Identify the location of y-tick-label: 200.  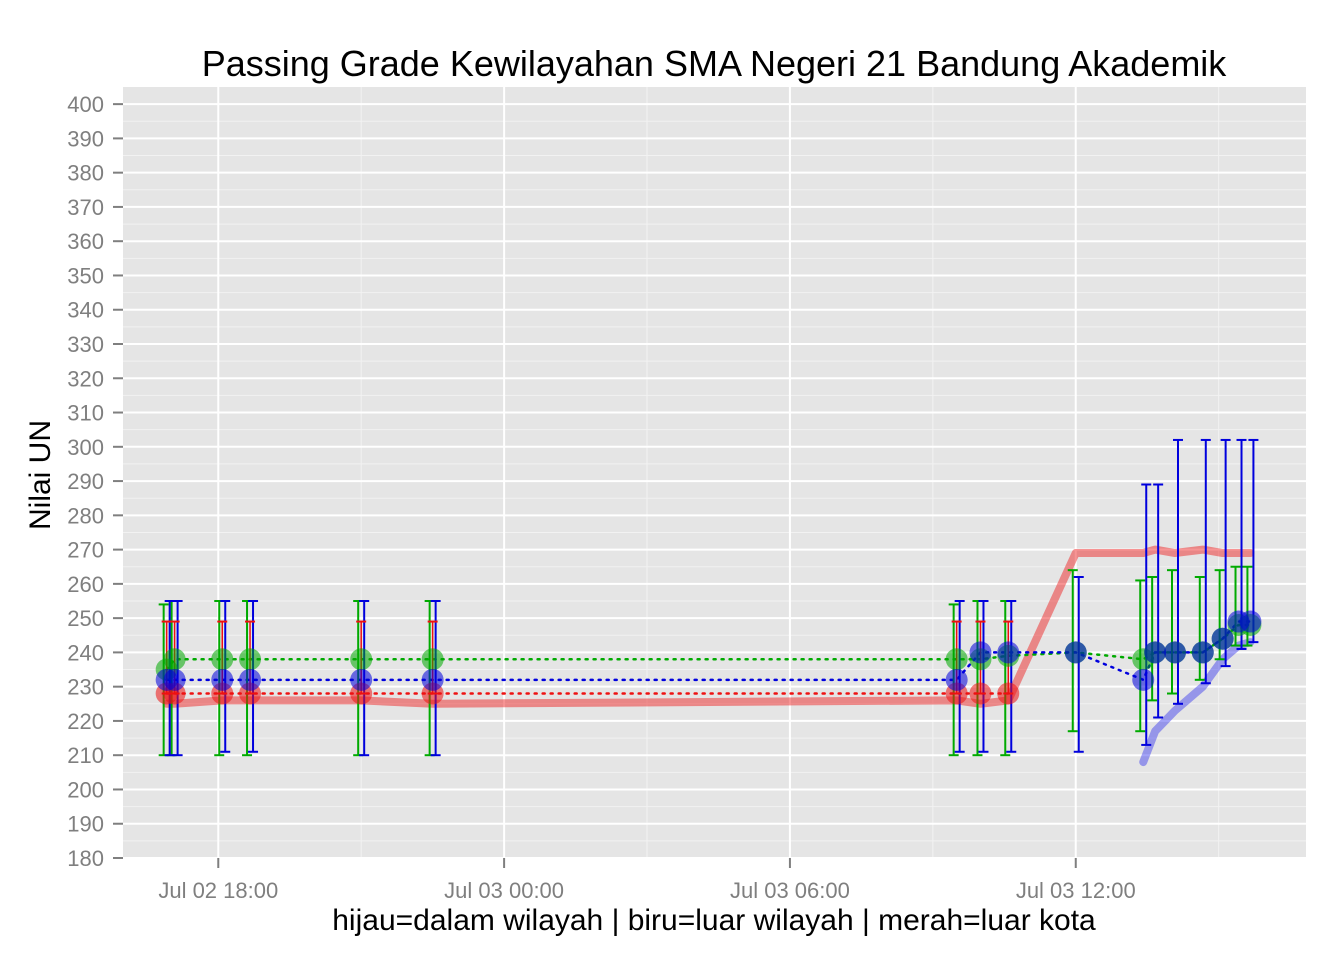
(85, 789).